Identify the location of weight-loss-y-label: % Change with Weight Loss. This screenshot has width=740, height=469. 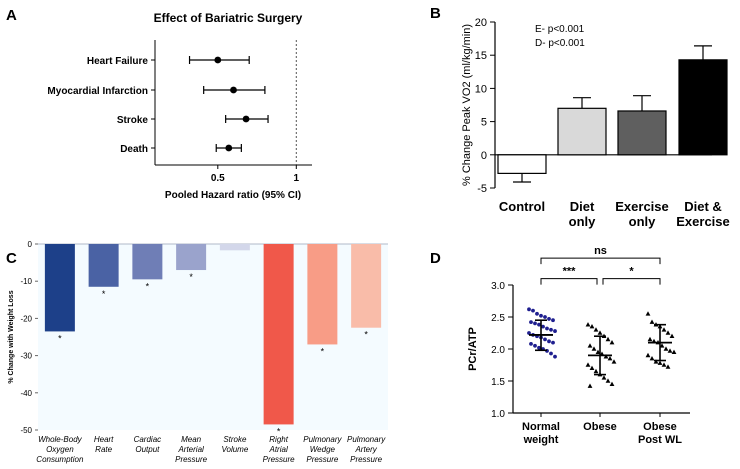
(11, 336).